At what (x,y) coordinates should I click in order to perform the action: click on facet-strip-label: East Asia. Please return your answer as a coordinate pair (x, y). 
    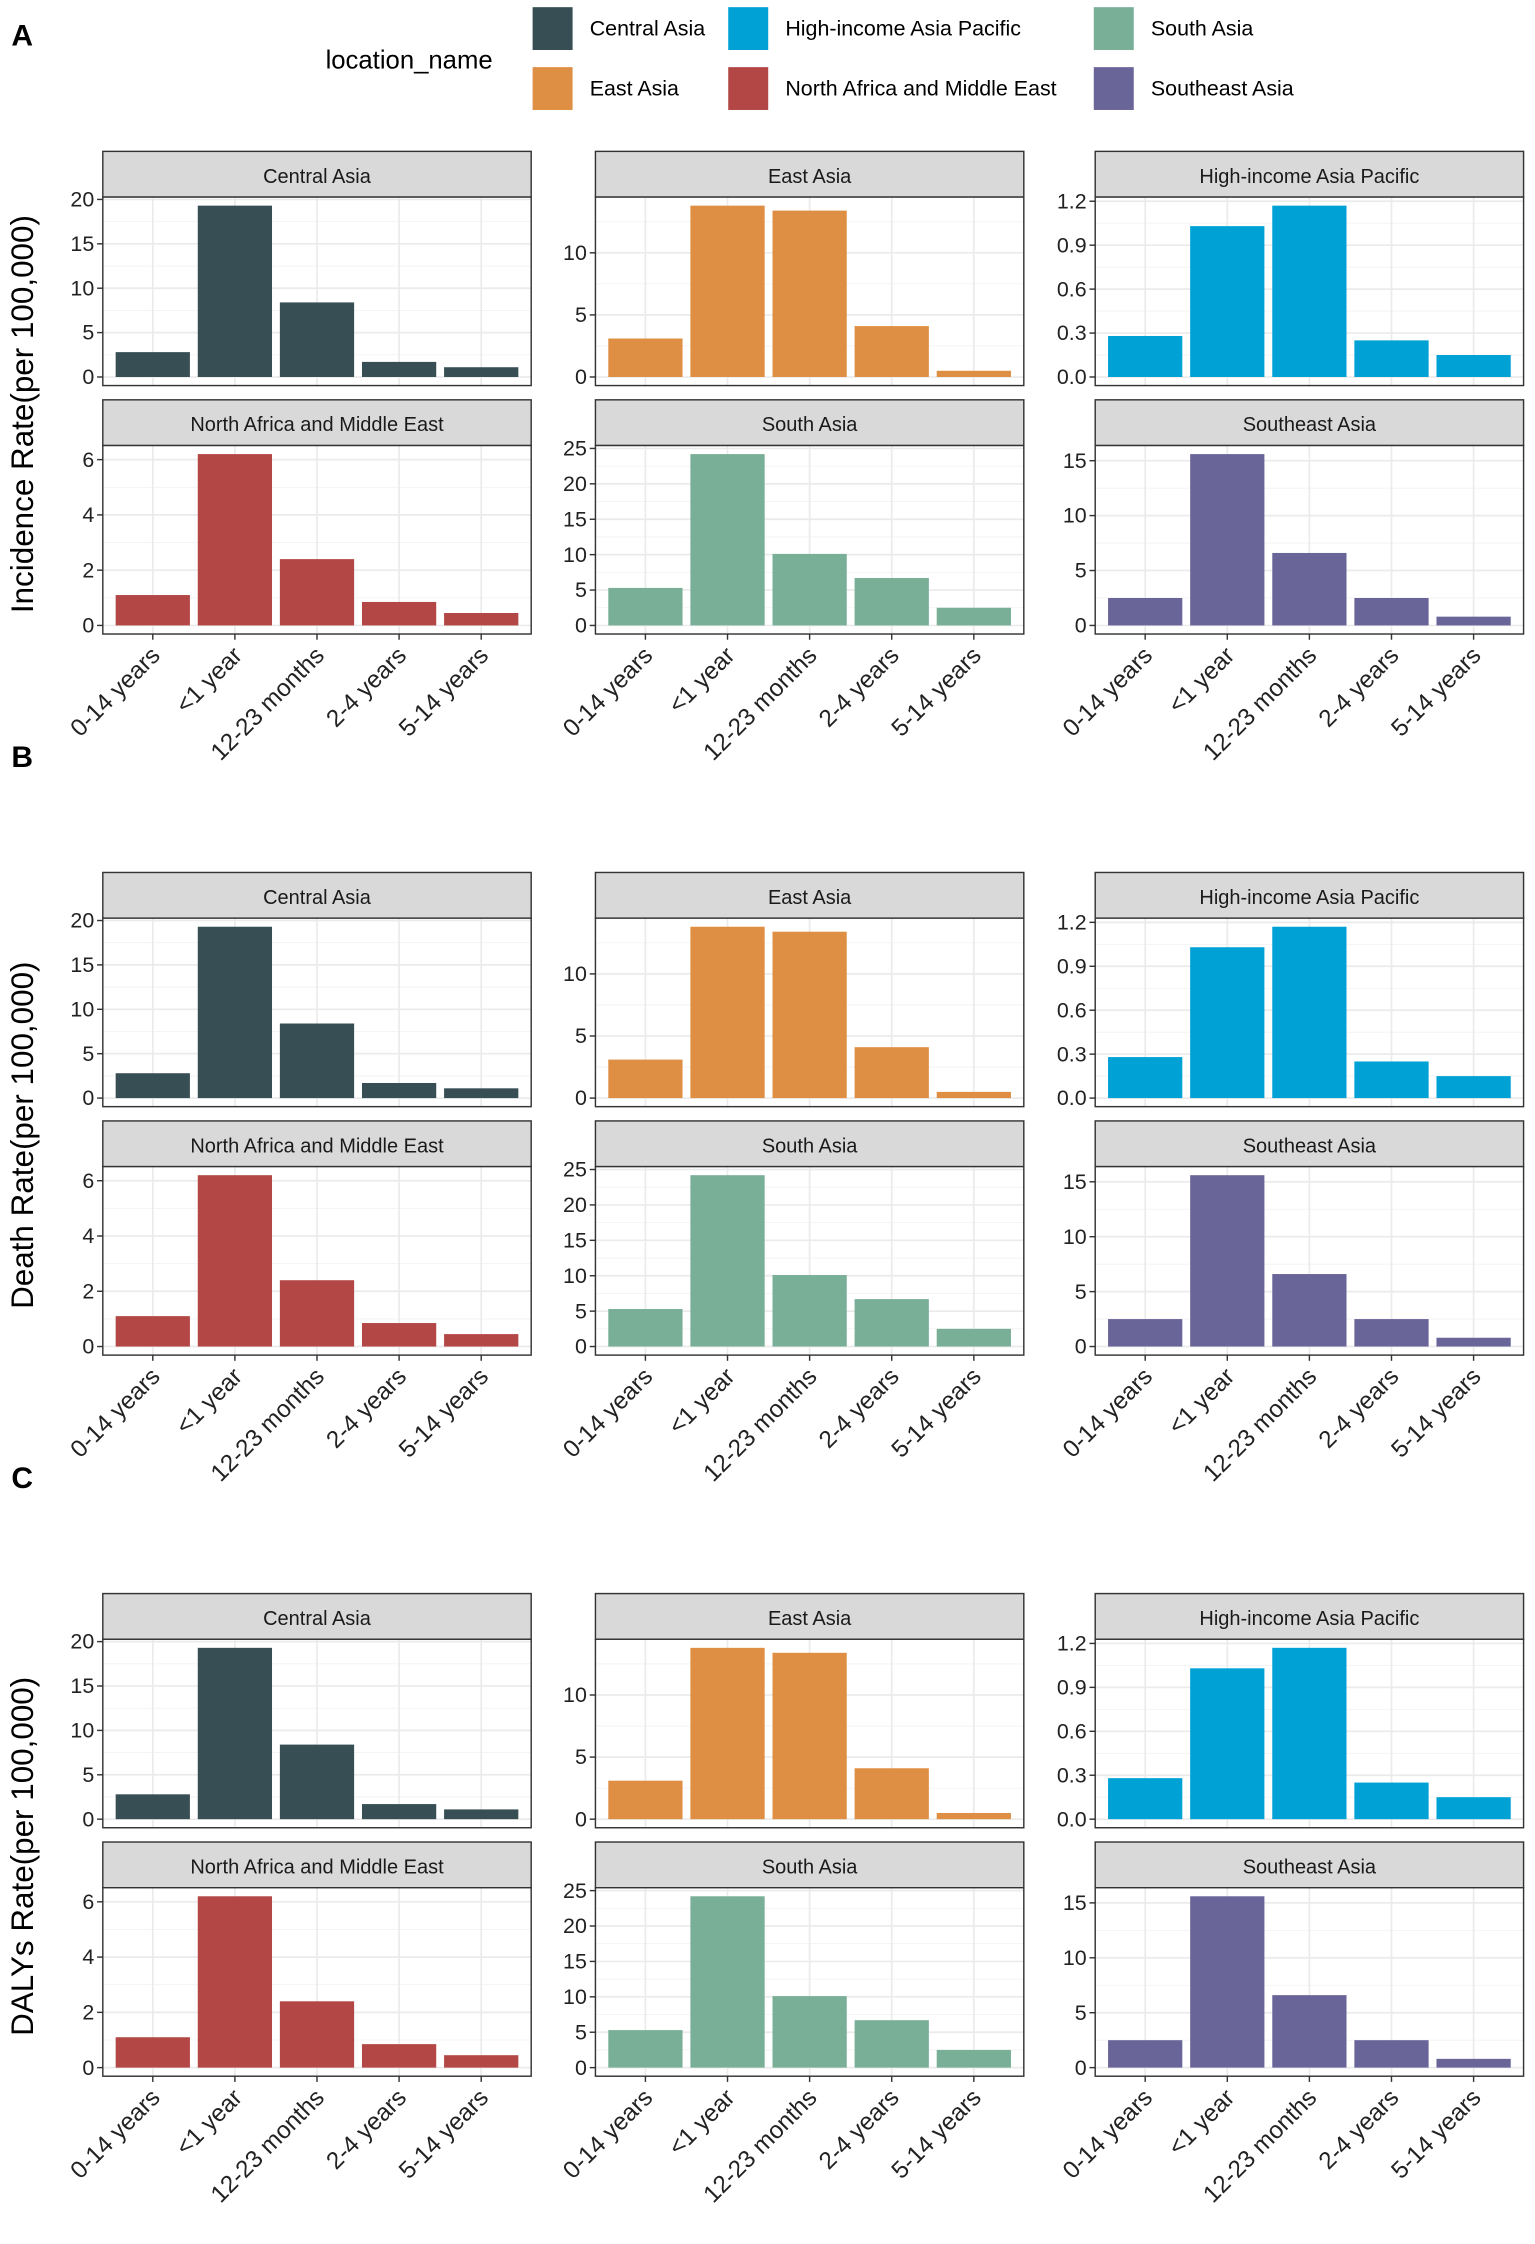
    Looking at the image, I should click on (810, 898).